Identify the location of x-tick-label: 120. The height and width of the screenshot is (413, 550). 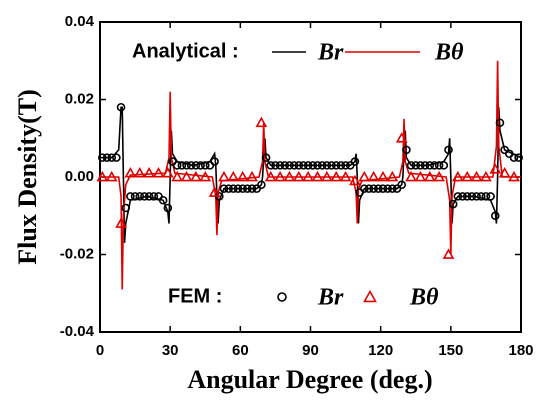
(380, 350).